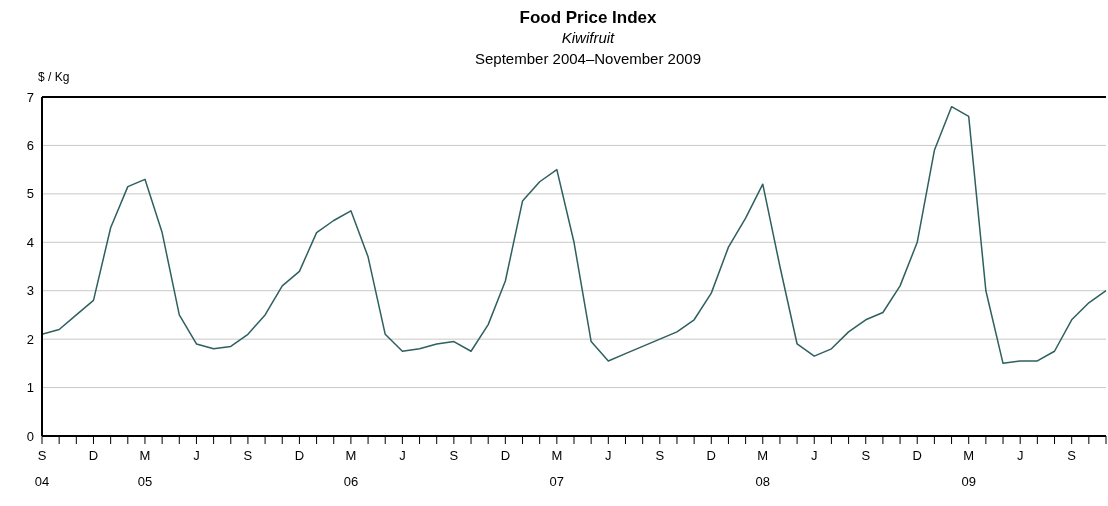 This screenshot has width=1108, height=506. Describe the element at coordinates (351, 468) in the screenshot. I see `x-tick-label: M 06` at that location.